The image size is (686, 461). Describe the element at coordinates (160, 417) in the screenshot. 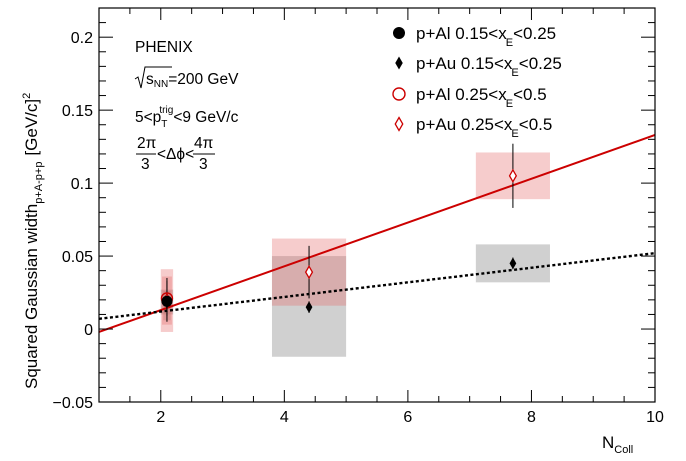

I see `x-tick-label: 2` at that location.